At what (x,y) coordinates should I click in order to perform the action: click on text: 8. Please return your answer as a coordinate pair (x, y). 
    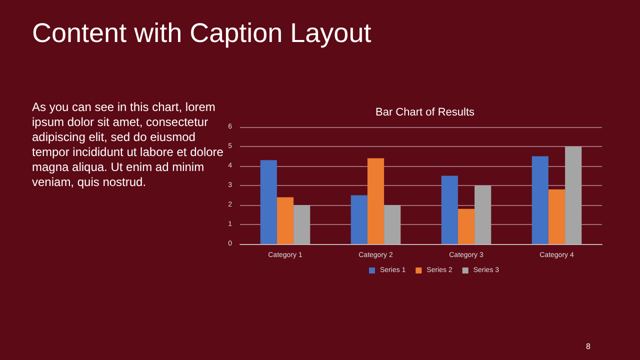
    Looking at the image, I should click on (588, 346).